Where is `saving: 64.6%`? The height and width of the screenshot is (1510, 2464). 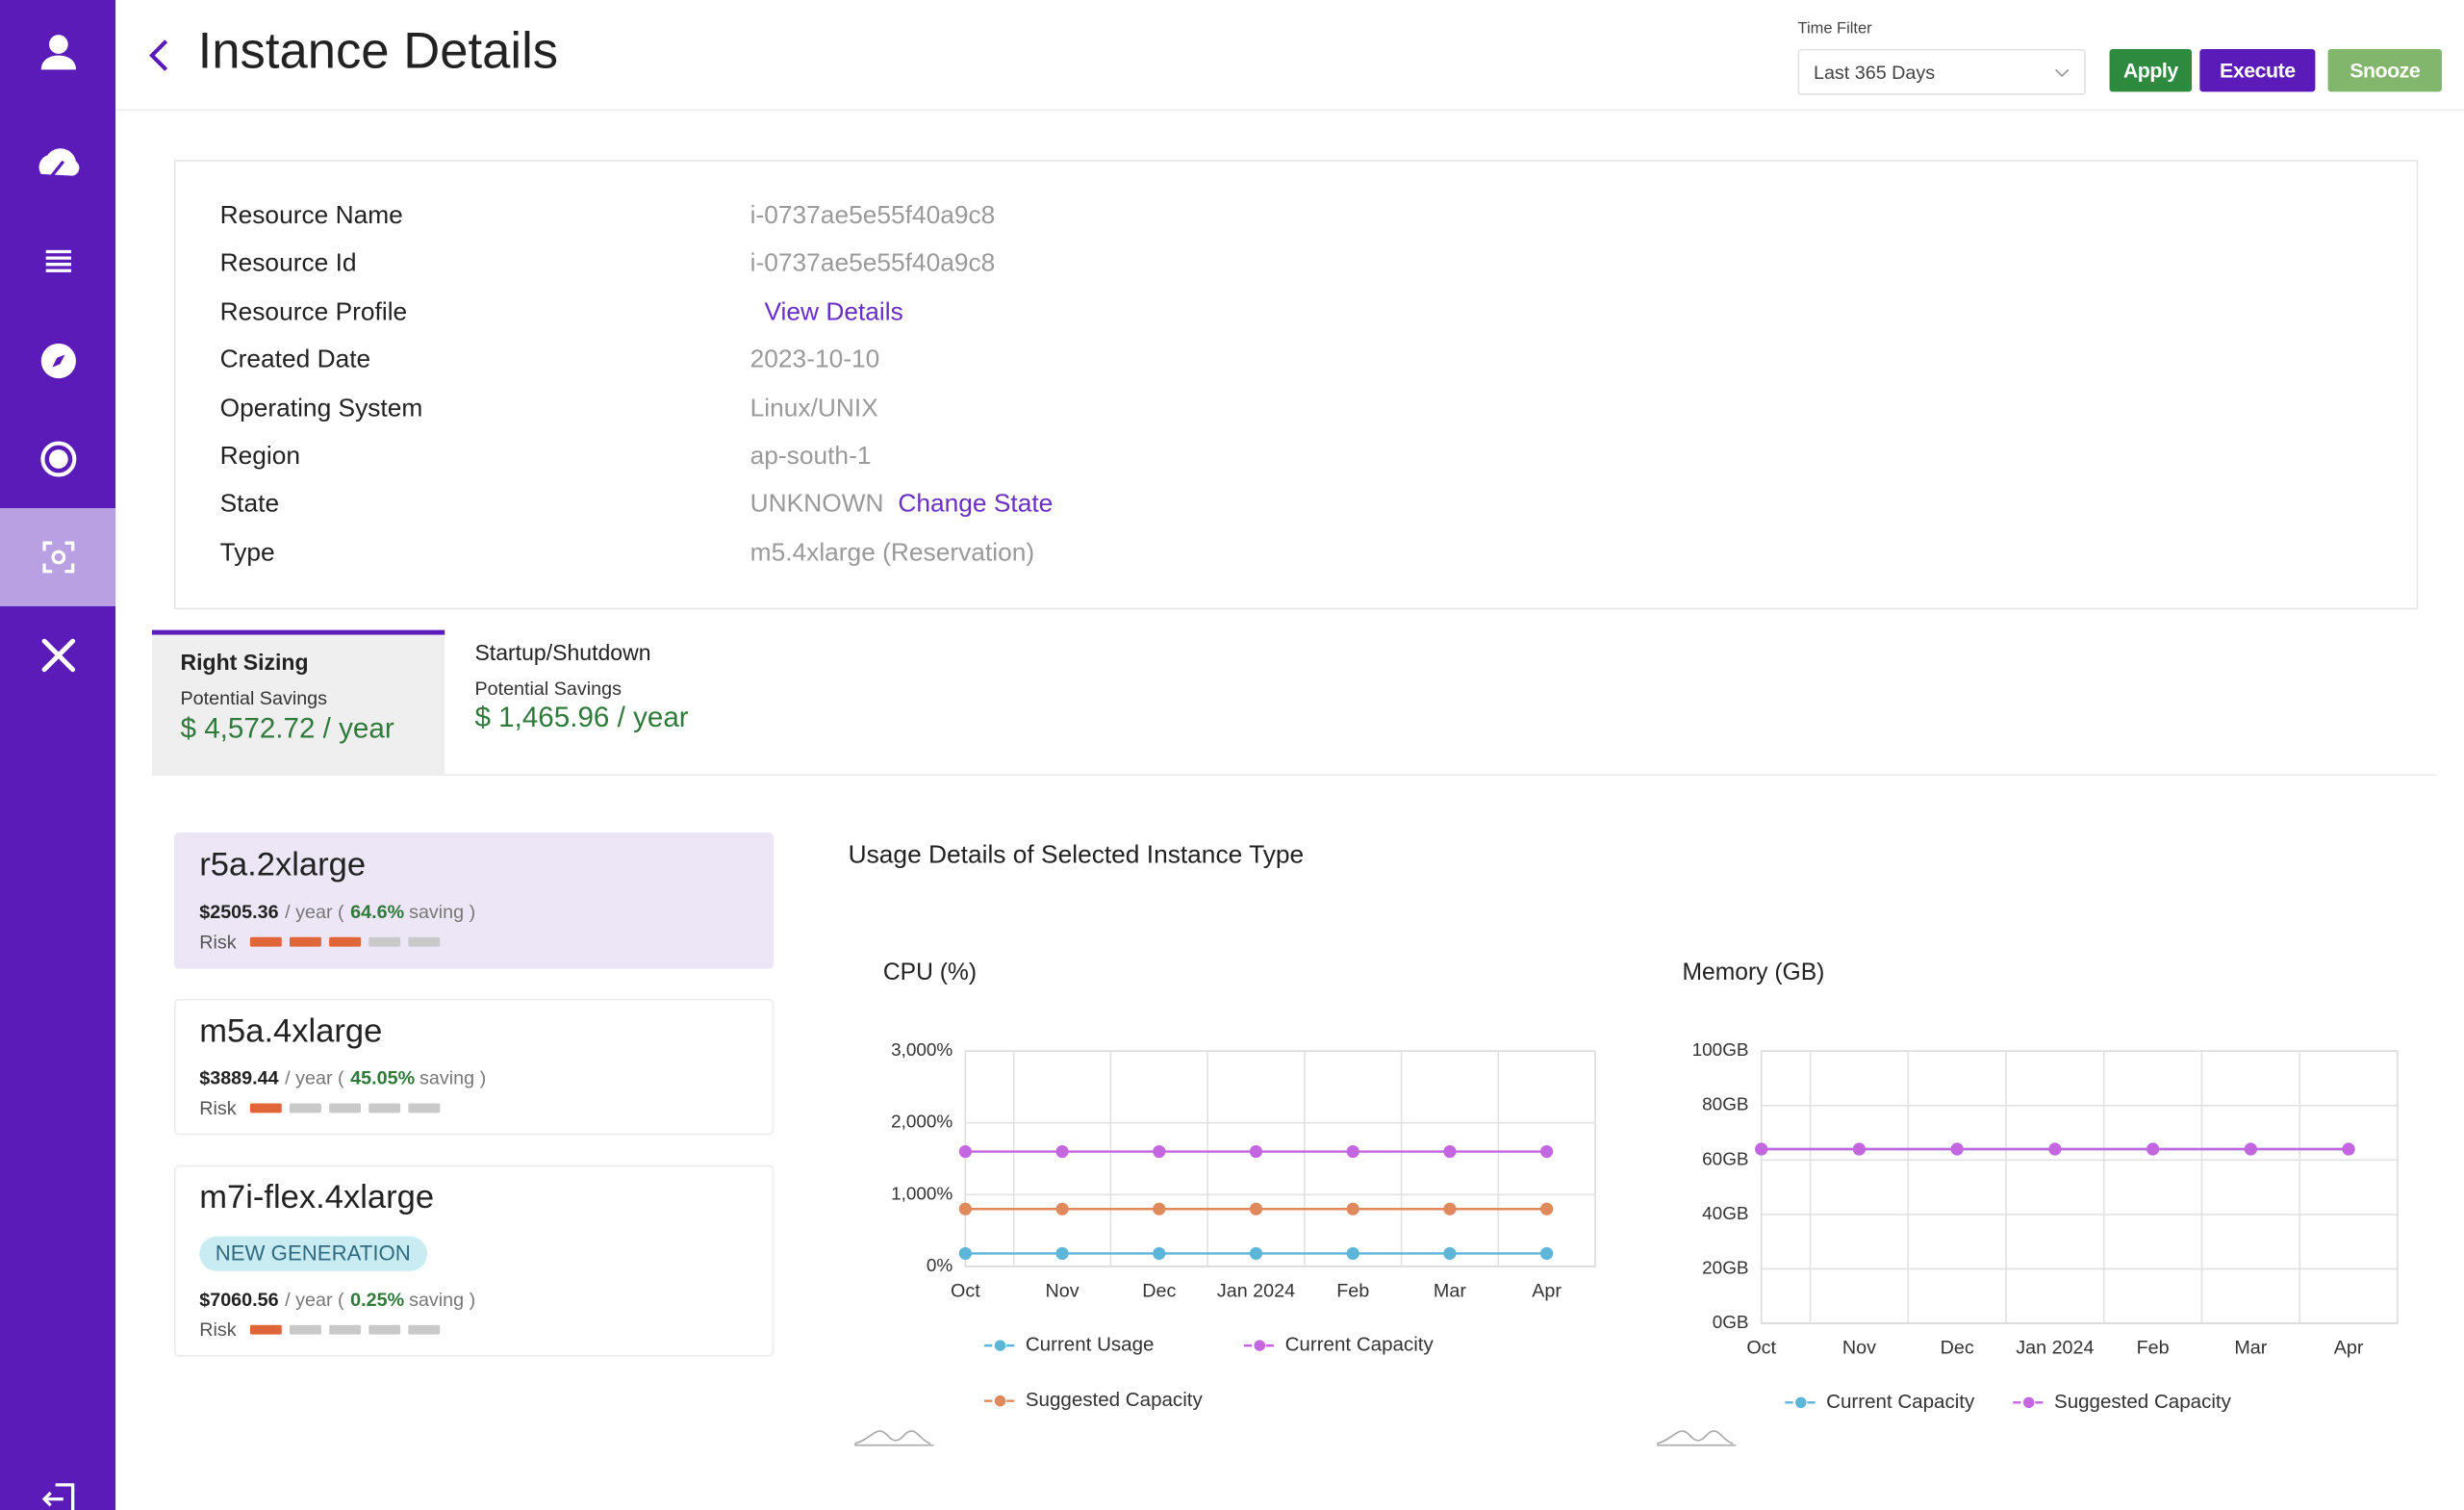
saving: 64.6% is located at coordinates (377, 911).